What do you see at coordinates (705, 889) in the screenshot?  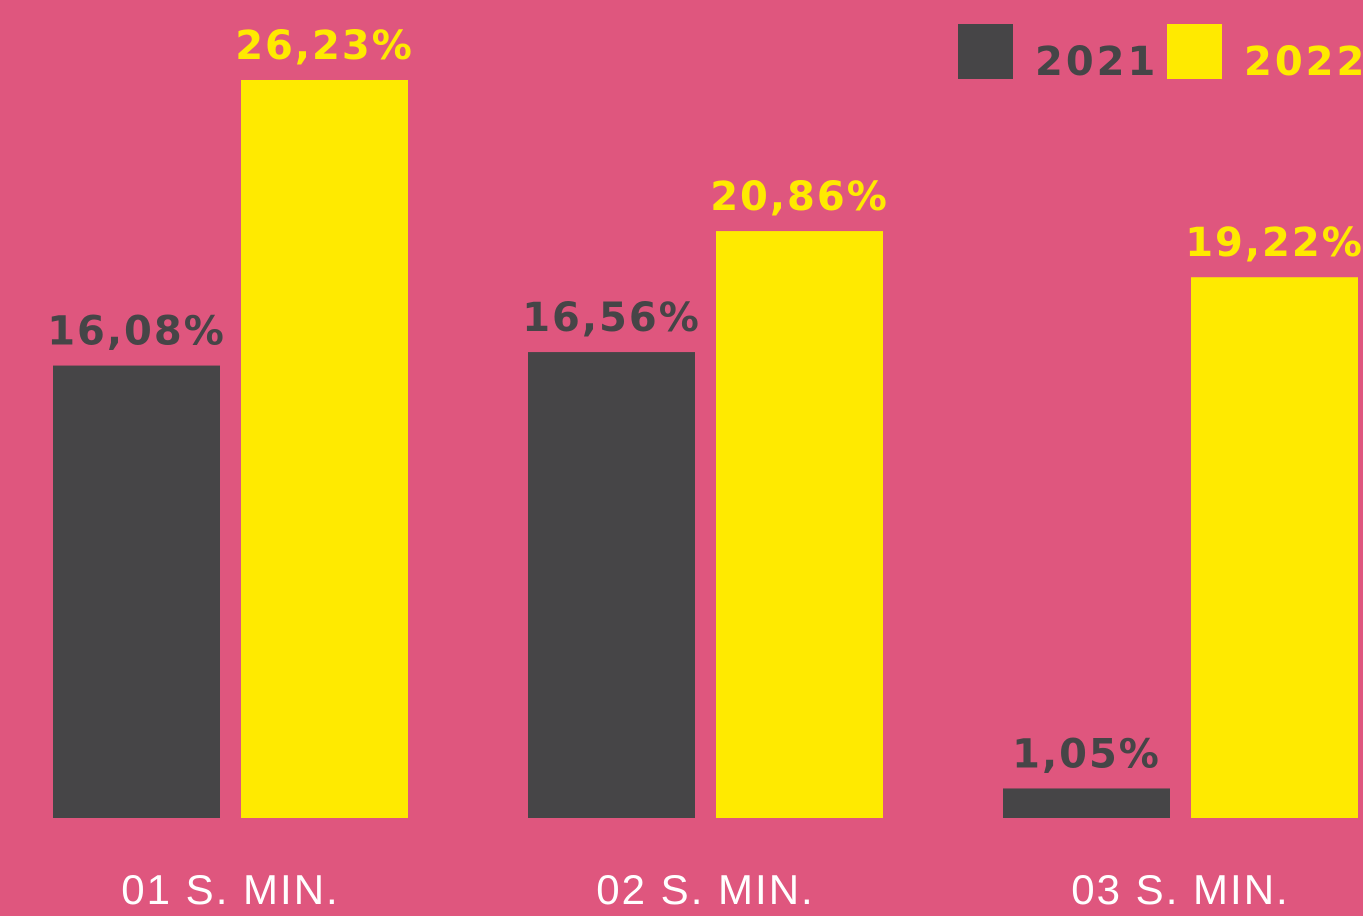 I see `x-tick-label: 02 S. MIN.` at bounding box center [705, 889].